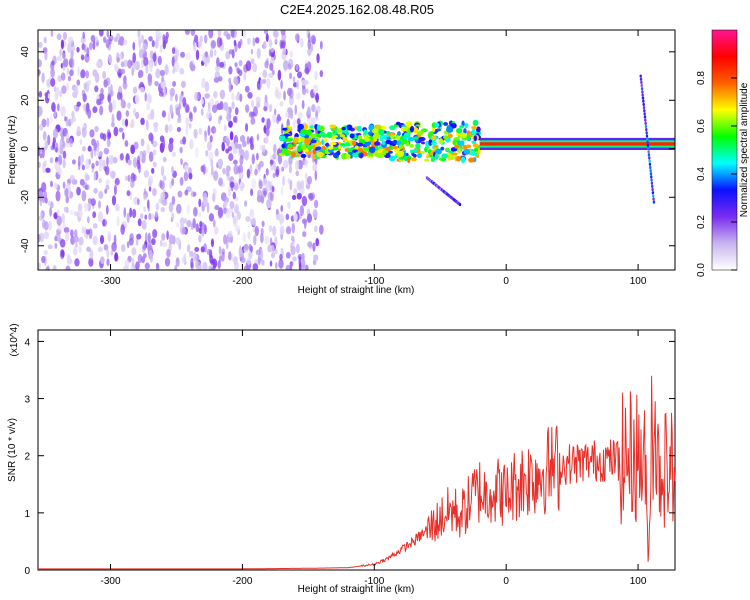 Image resolution: width=750 pixels, height=600 pixels. Describe the element at coordinates (724, 150) in the screenshot. I see `colorbar-scale` at that location.